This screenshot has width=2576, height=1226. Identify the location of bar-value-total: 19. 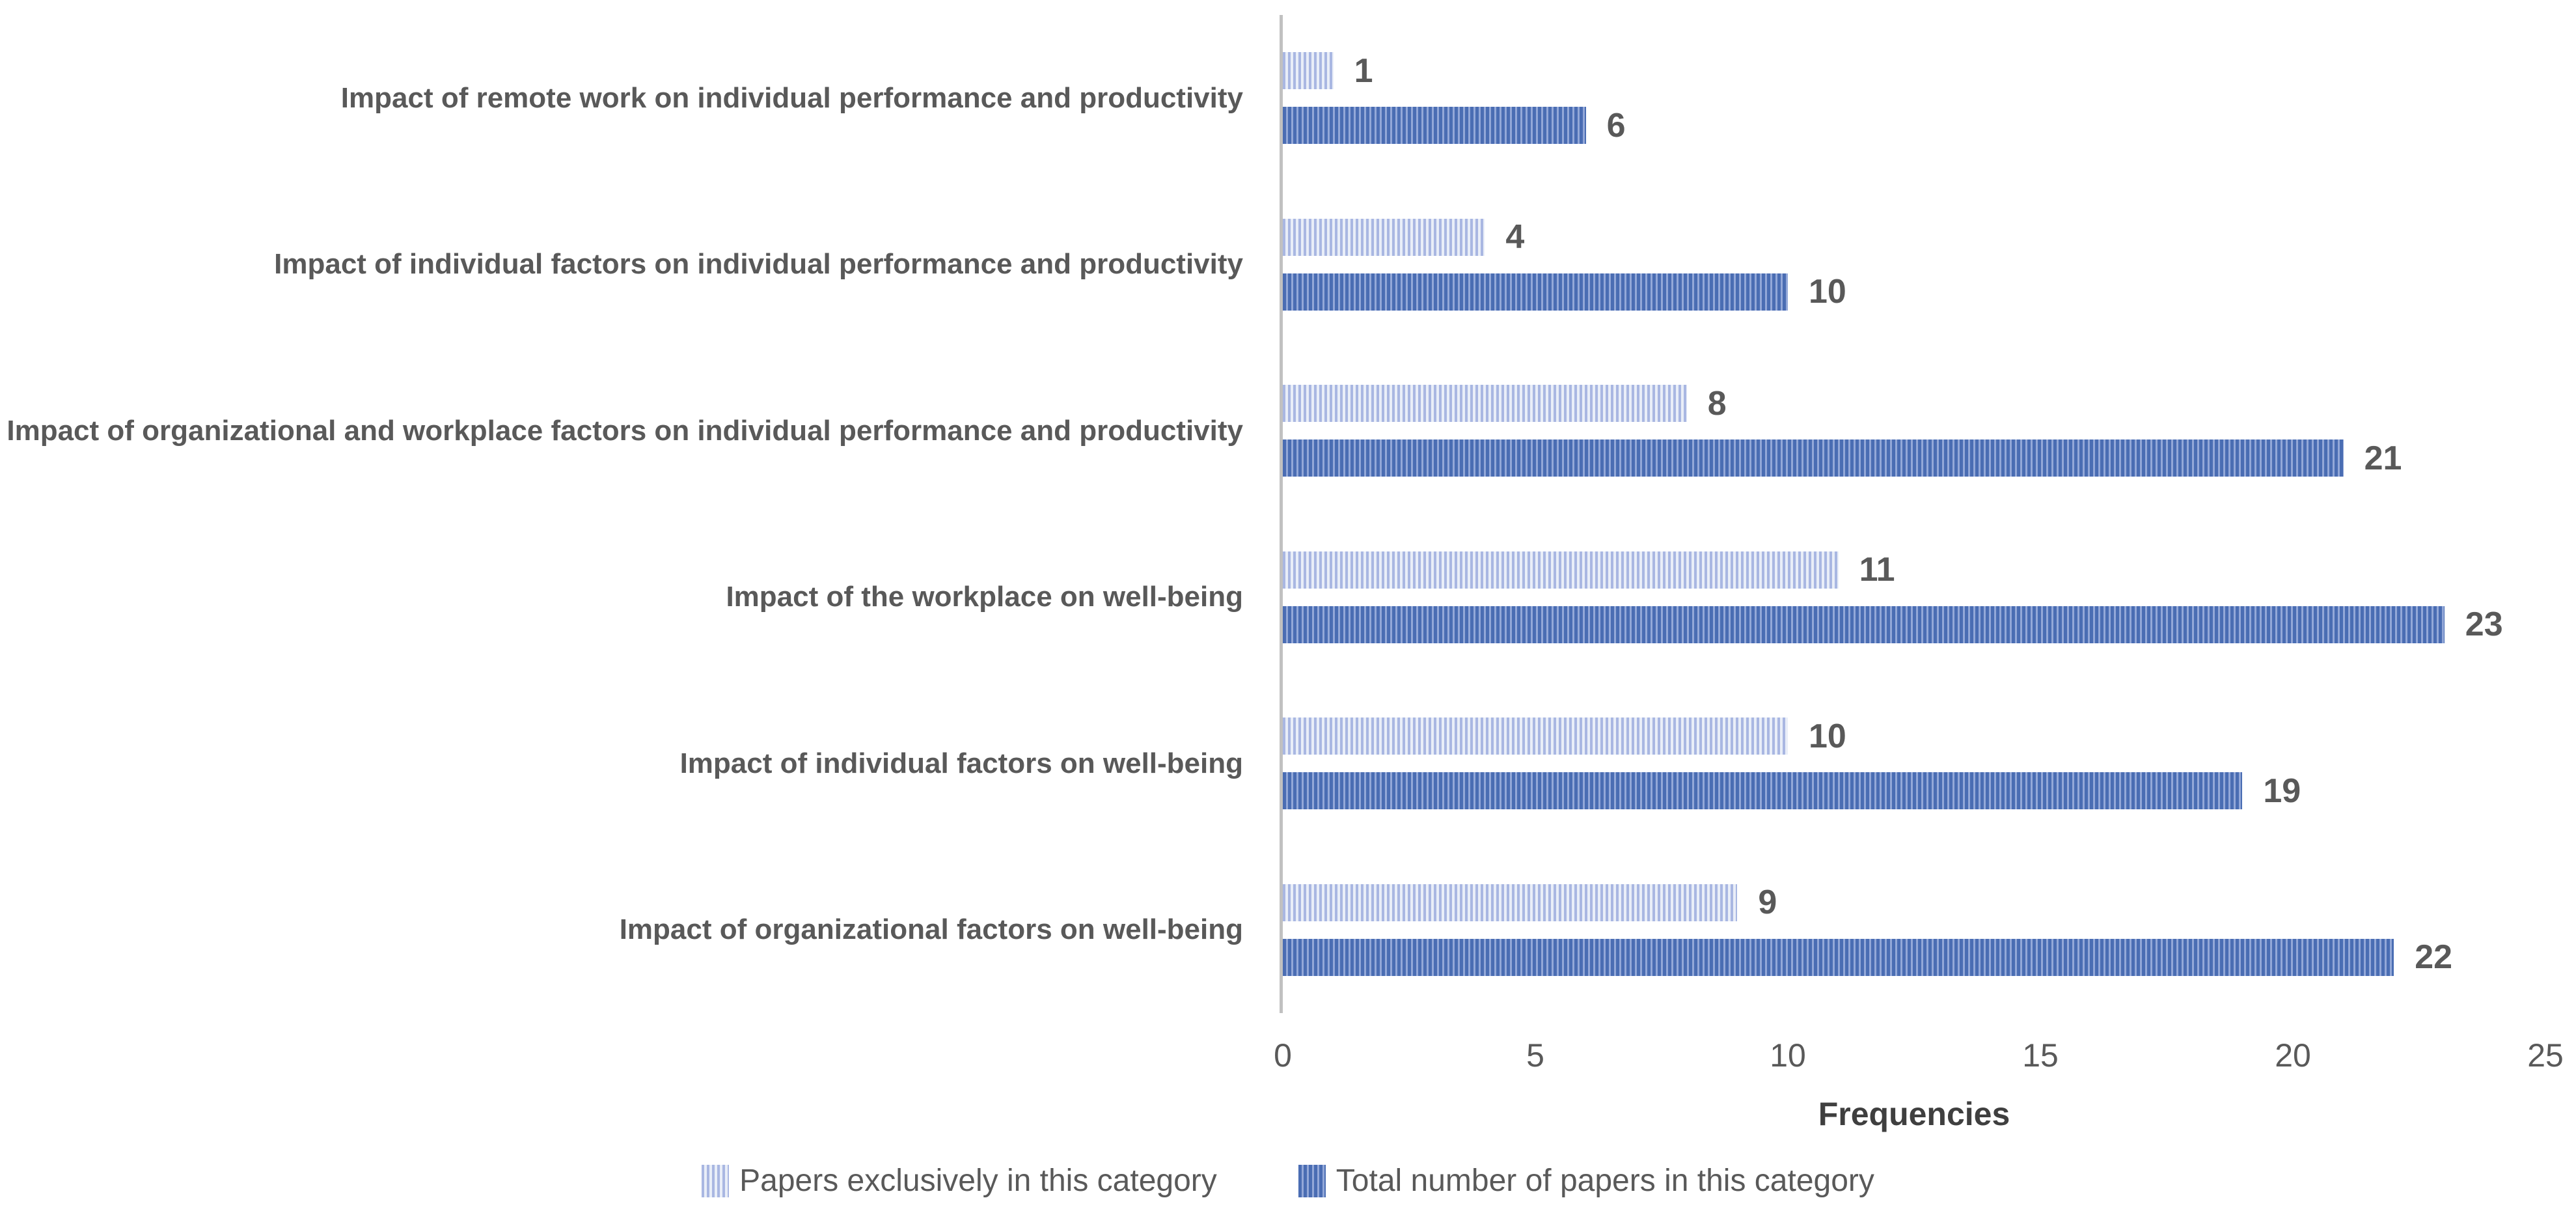
(2282, 791).